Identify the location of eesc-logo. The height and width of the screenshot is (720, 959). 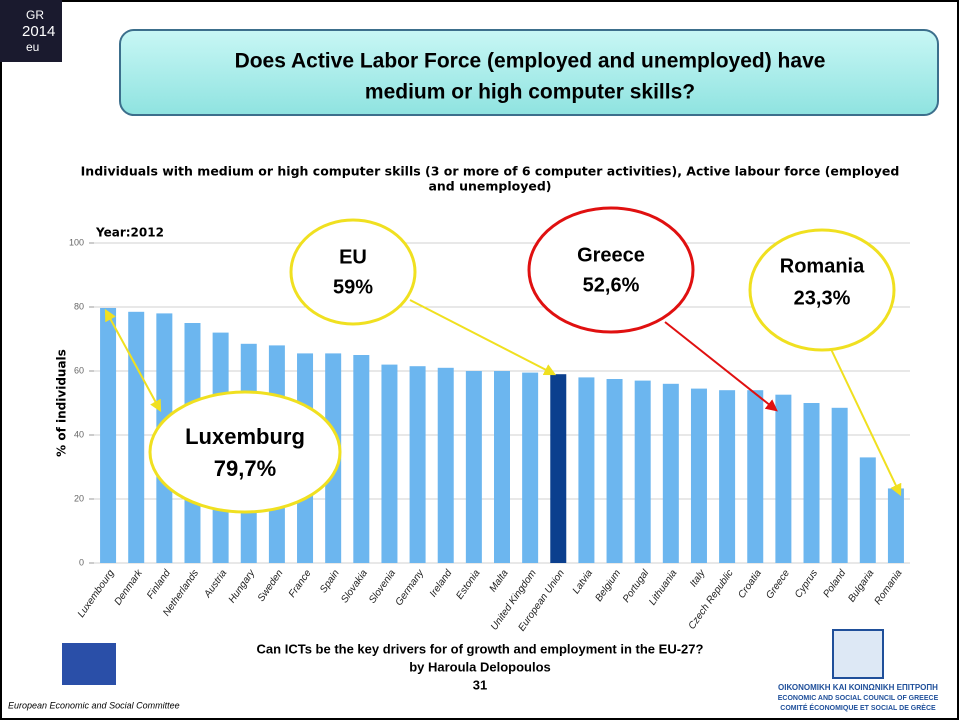
(89, 664).